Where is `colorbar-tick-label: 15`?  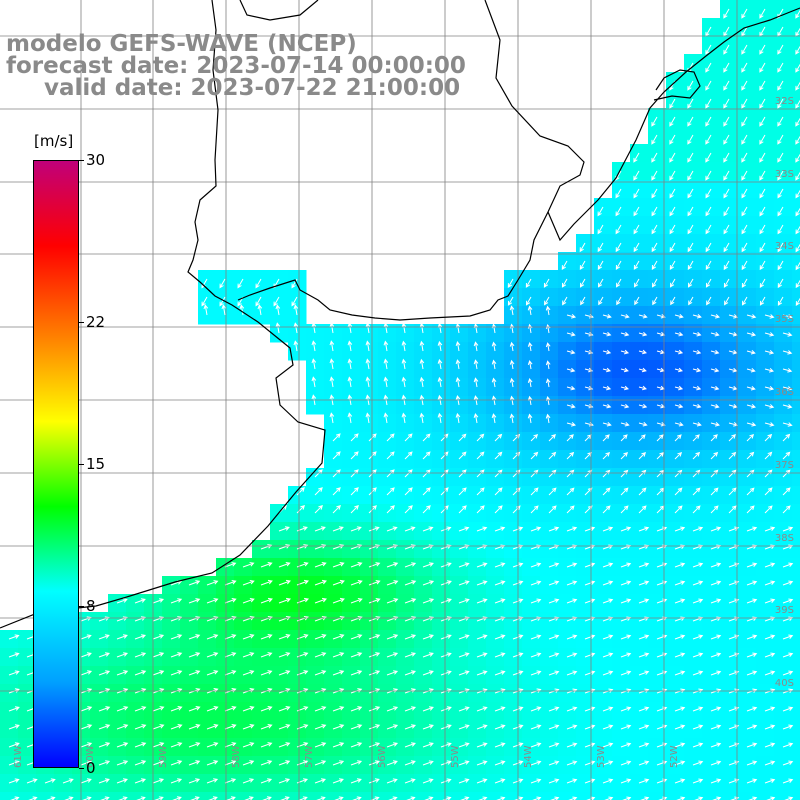
colorbar-tick-label: 15 is located at coordinates (96, 464).